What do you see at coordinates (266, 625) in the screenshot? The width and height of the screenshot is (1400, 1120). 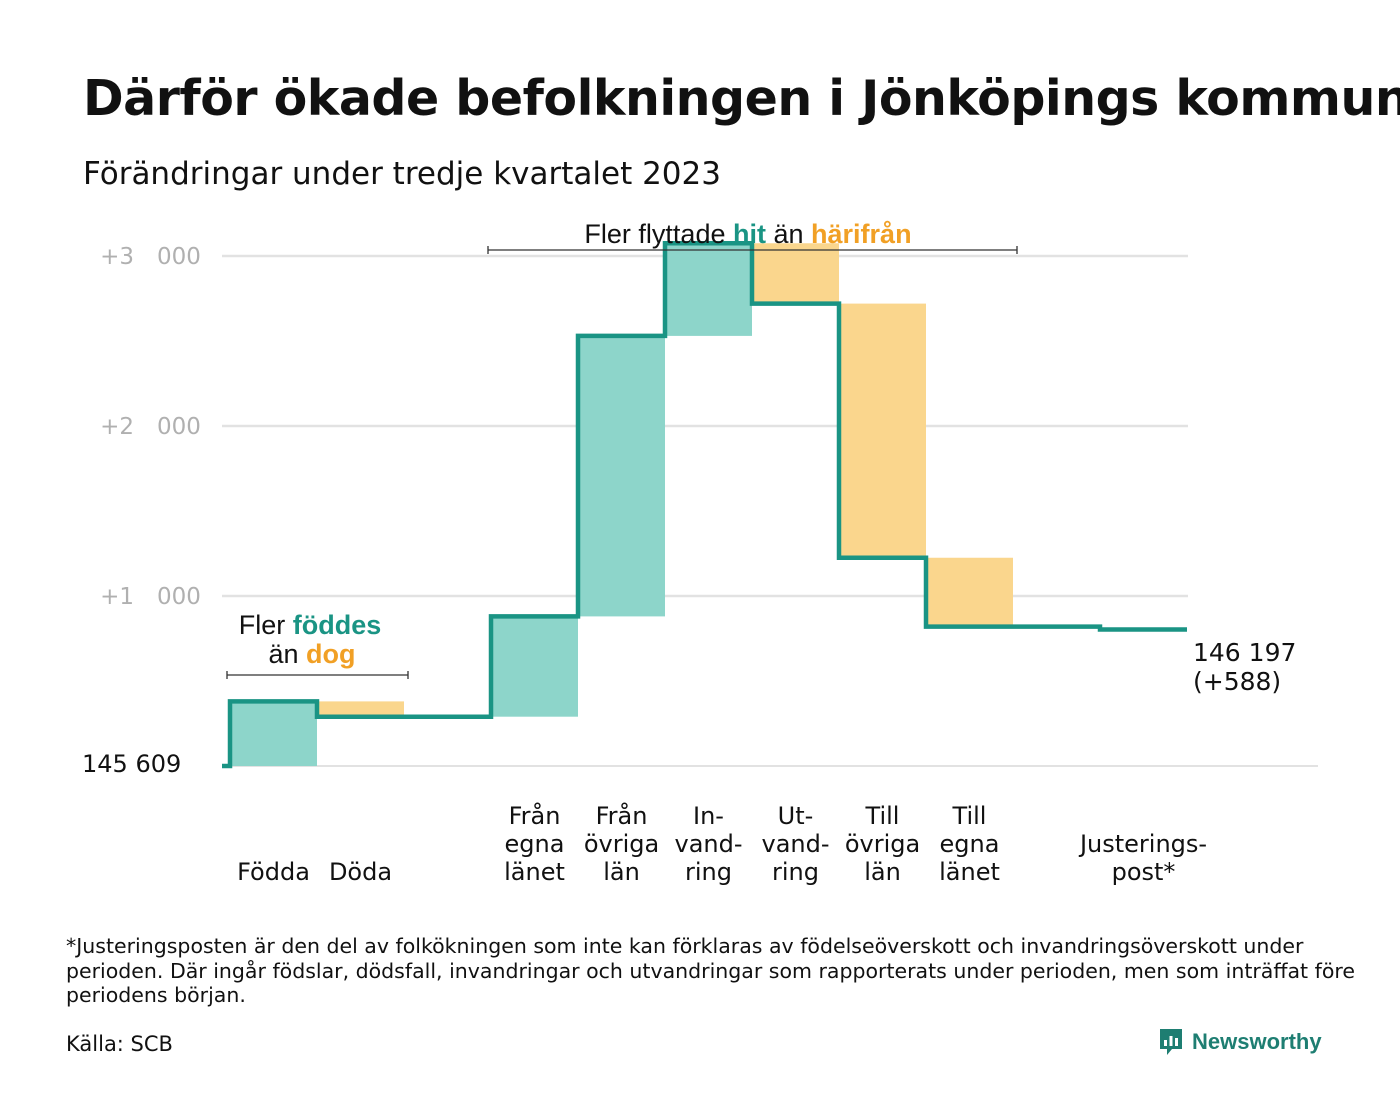 I see `annotation-births-prefix: Fler` at bounding box center [266, 625].